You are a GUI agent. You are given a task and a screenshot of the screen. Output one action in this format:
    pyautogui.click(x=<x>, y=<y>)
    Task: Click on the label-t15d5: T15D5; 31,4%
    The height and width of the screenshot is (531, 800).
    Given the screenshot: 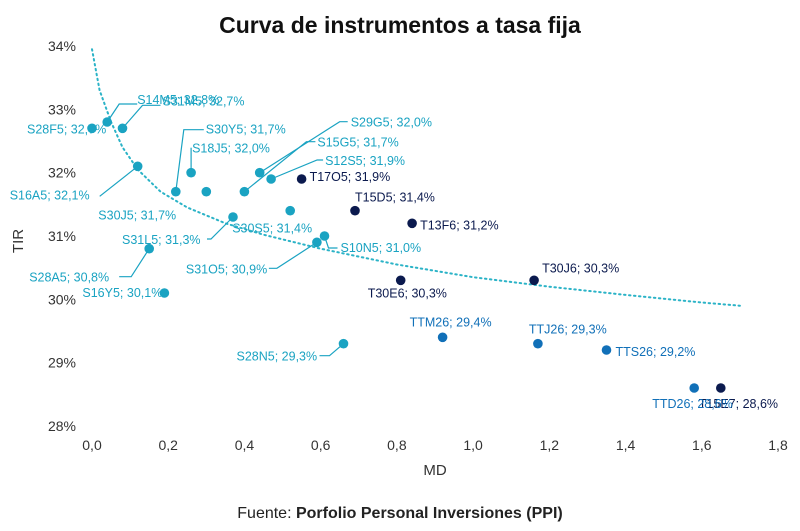 What is the action you would take?
    pyautogui.click(x=395, y=198)
    